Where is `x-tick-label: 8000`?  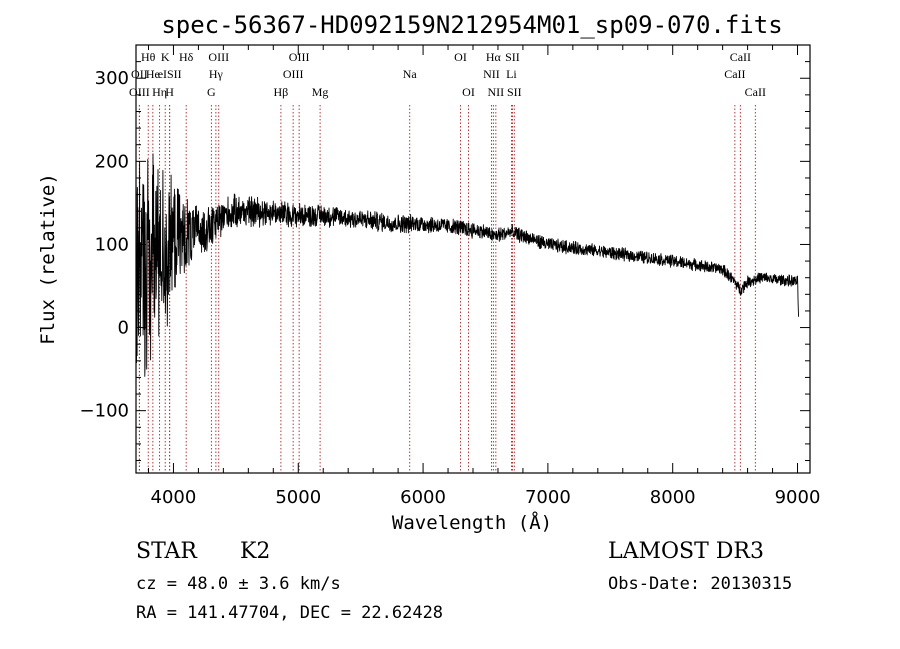
x-tick-label: 8000 is located at coordinates (673, 497).